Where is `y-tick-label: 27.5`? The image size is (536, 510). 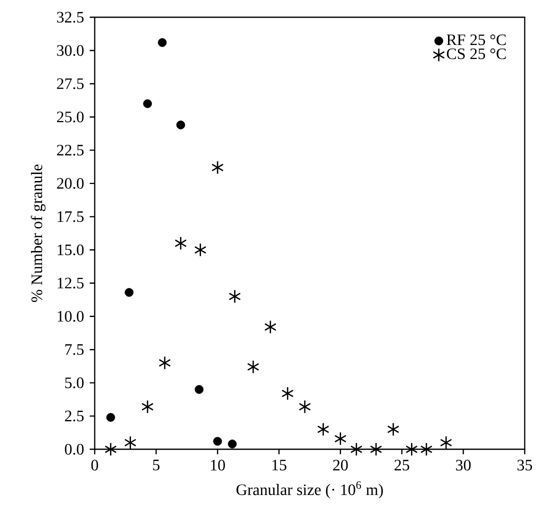 y-tick-label: 27.5 is located at coordinates (70, 84).